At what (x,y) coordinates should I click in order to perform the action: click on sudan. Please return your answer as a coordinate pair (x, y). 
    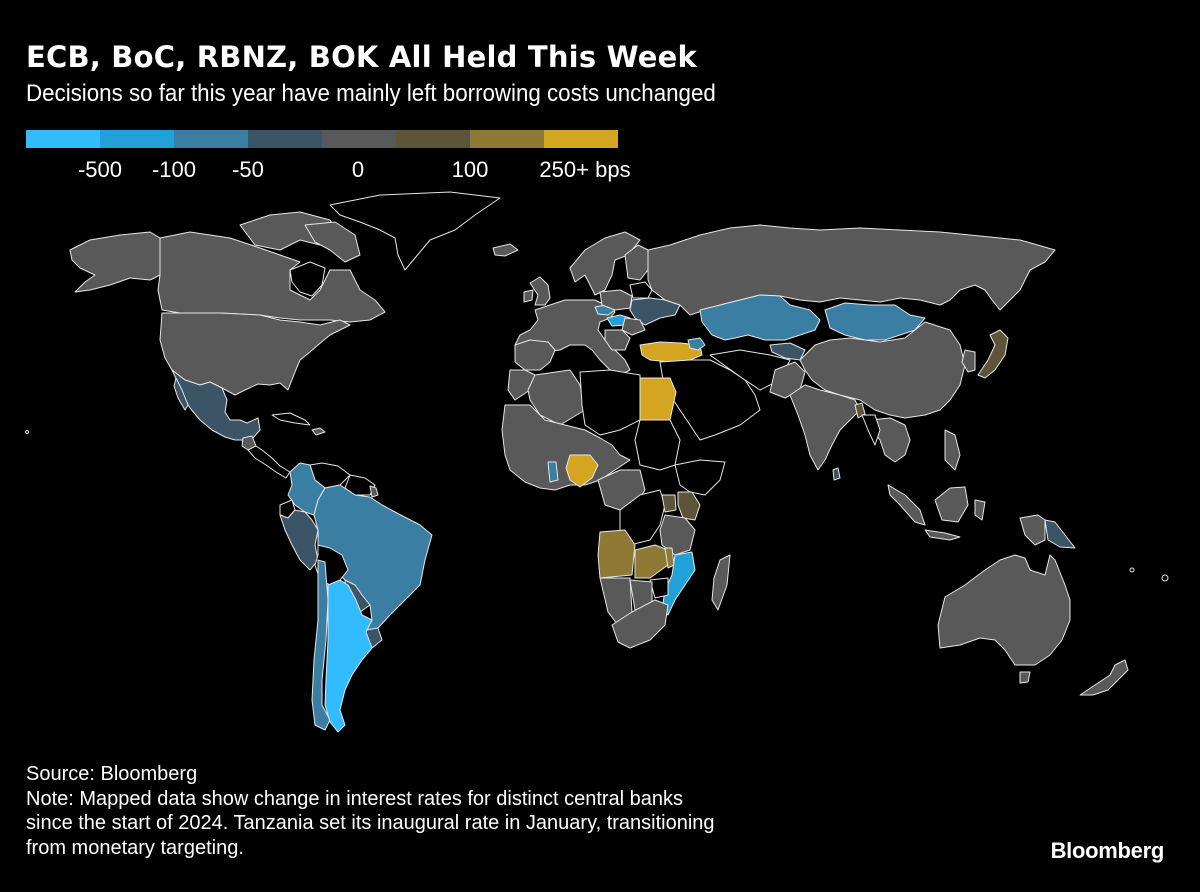
    Looking at the image, I should click on (657, 445).